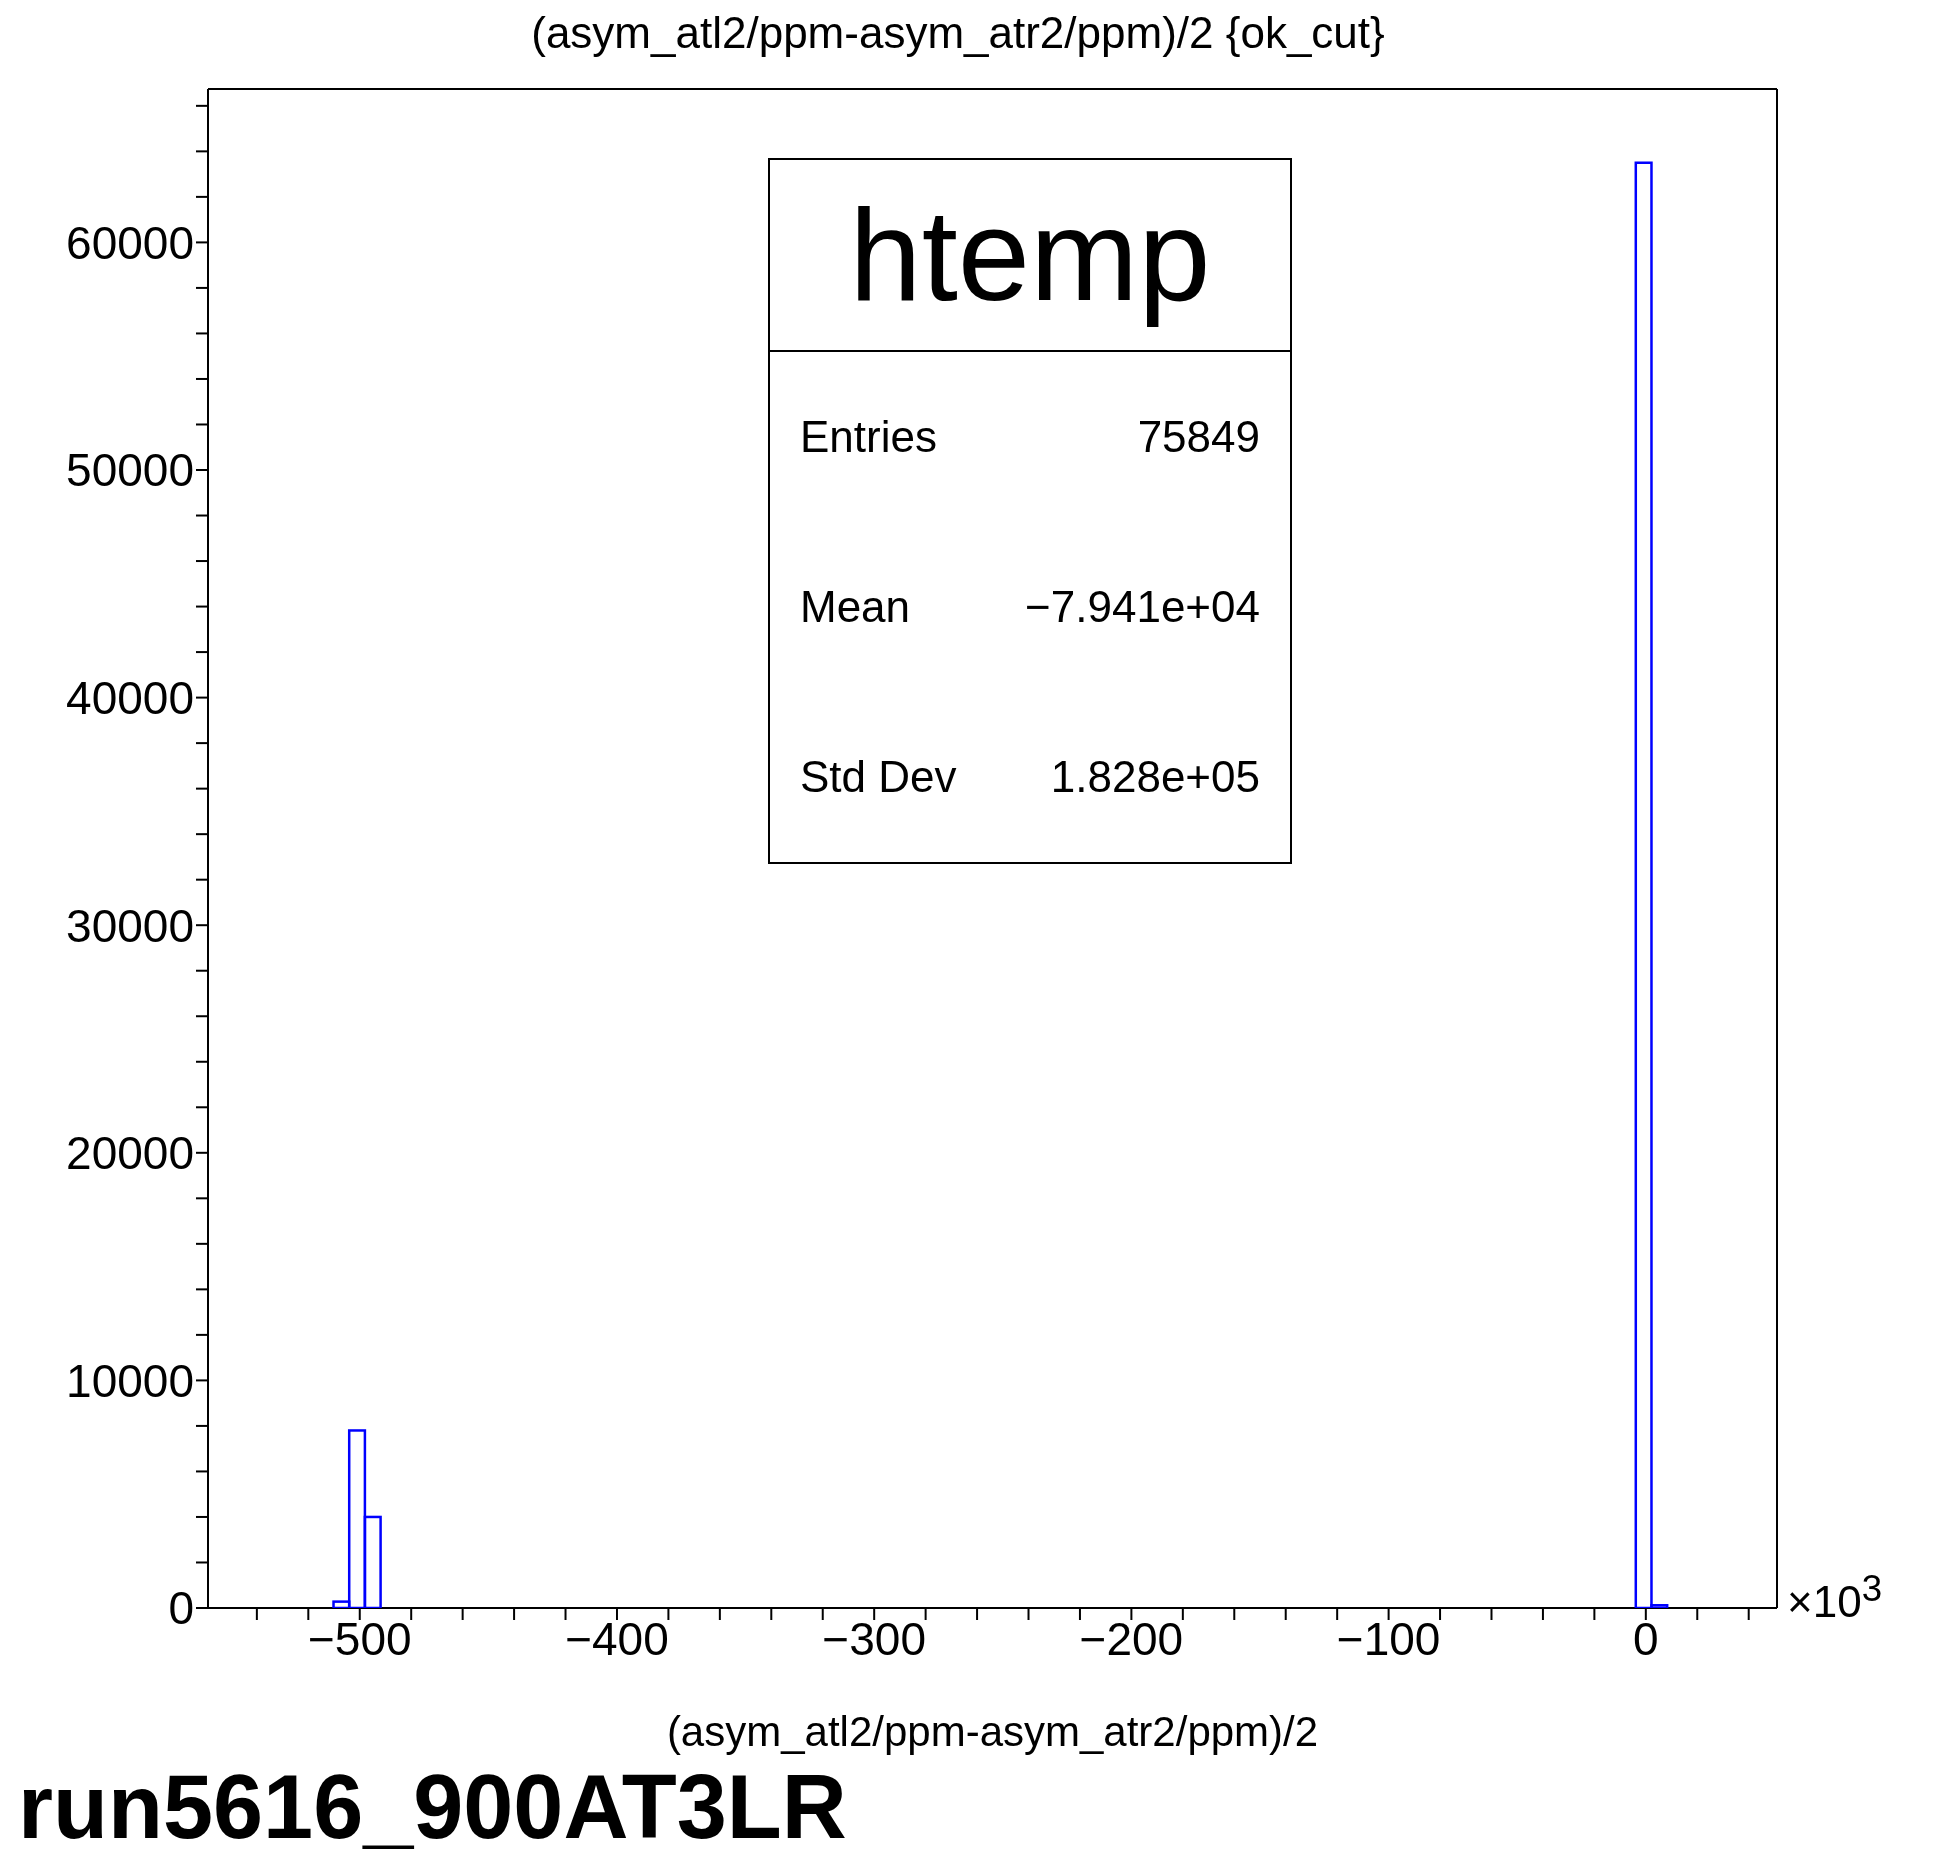 The height and width of the screenshot is (1866, 1958). What do you see at coordinates (359, 1638) in the screenshot?
I see `x-tick-label: −500` at bounding box center [359, 1638].